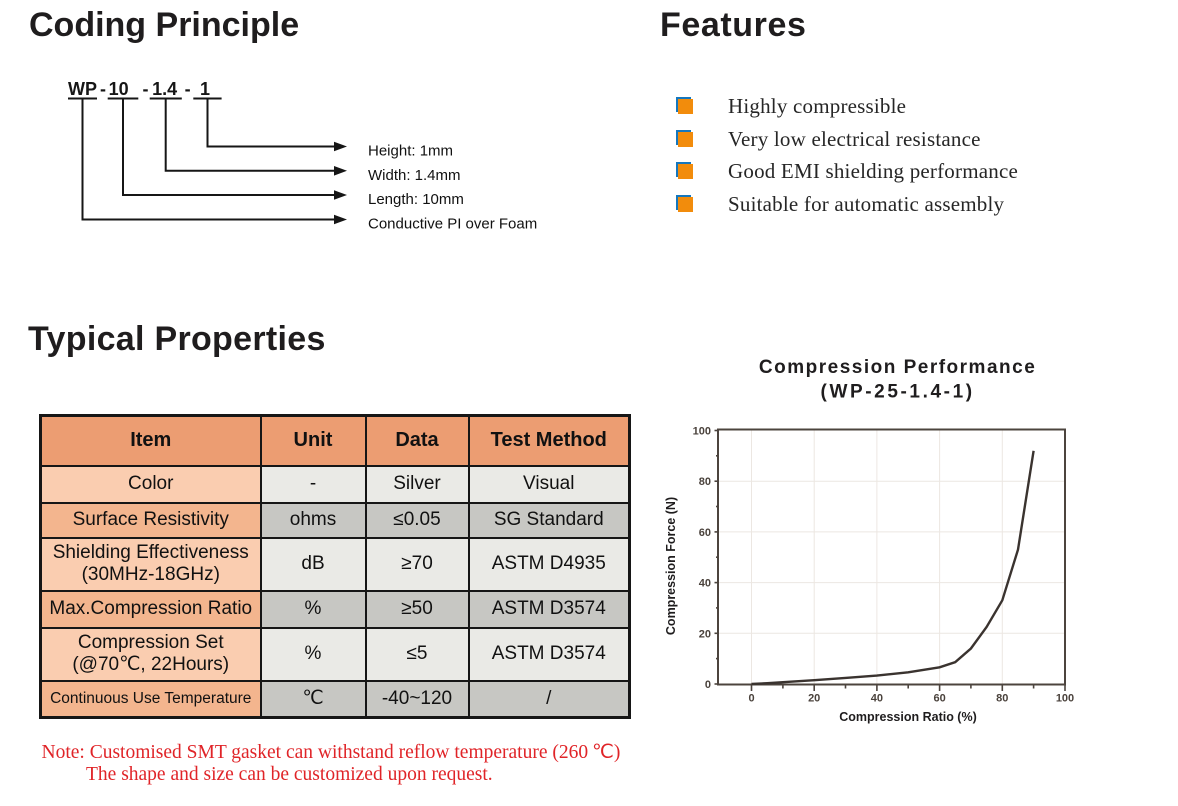 This screenshot has height=806, width=1178. What do you see at coordinates (414, 175) in the screenshot?
I see `svg-text: Width: 1.4mm` at bounding box center [414, 175].